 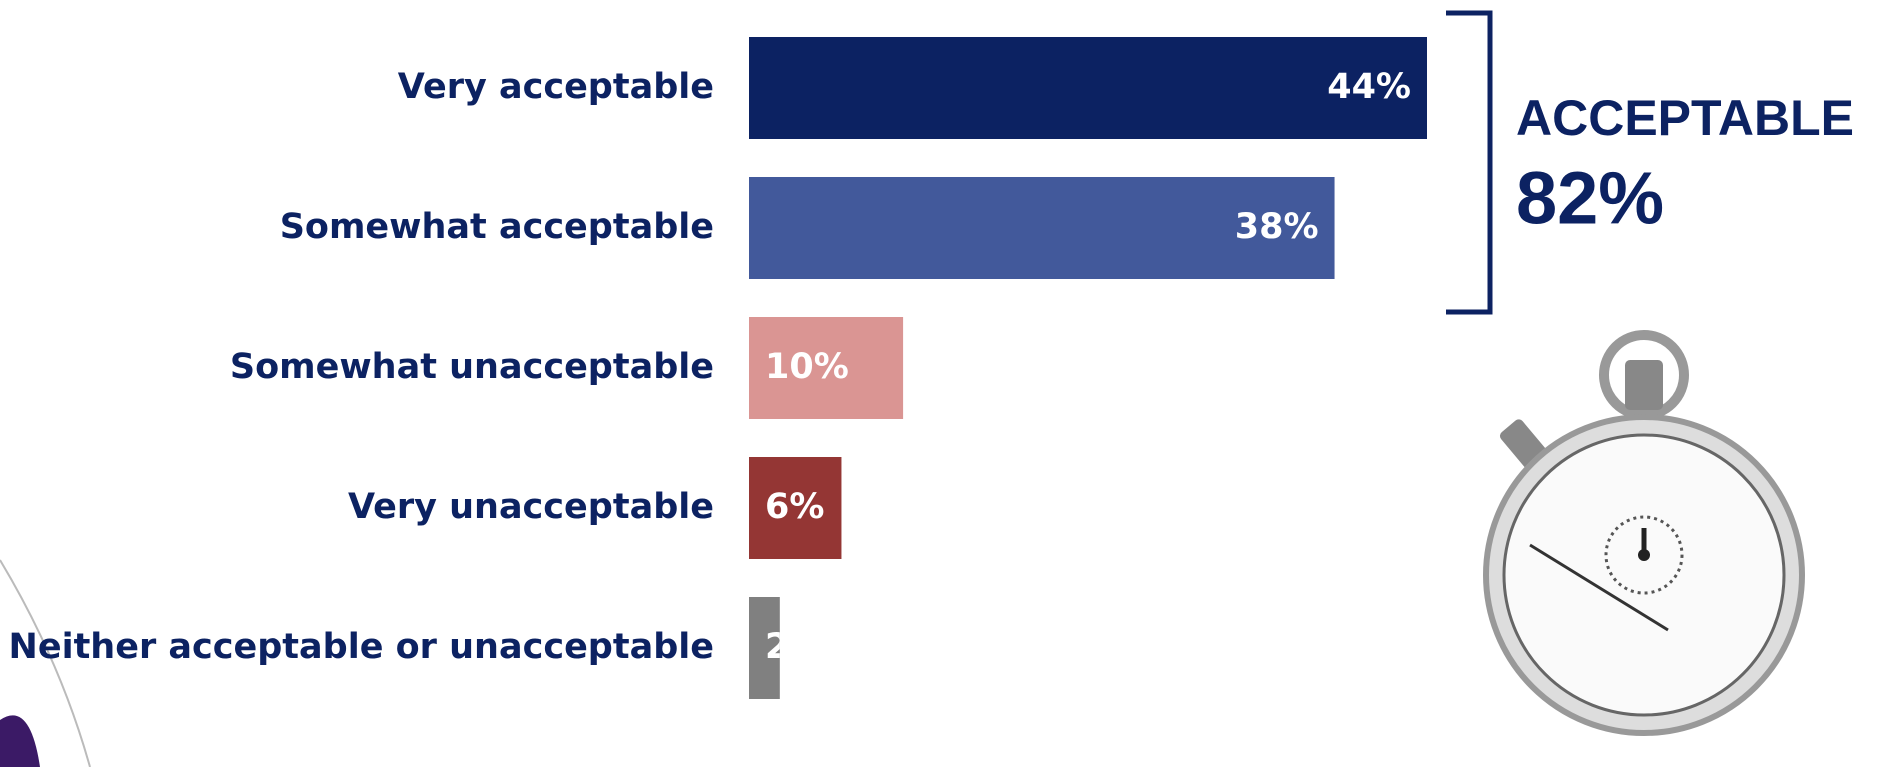 I want to click on corner-decoration, so click(x=20, y=741).